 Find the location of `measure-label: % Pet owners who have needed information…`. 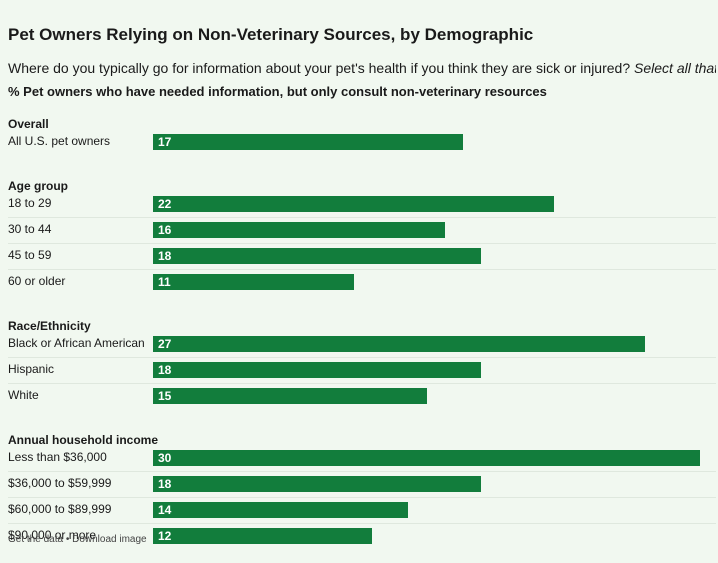

measure-label: % Pet owners who have needed information… is located at coordinates (277, 91).